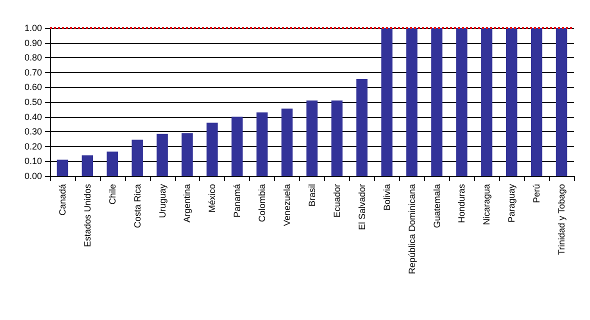  What do you see at coordinates (487, 205) in the screenshot?
I see `x-tick-label: Nicaragua` at bounding box center [487, 205].